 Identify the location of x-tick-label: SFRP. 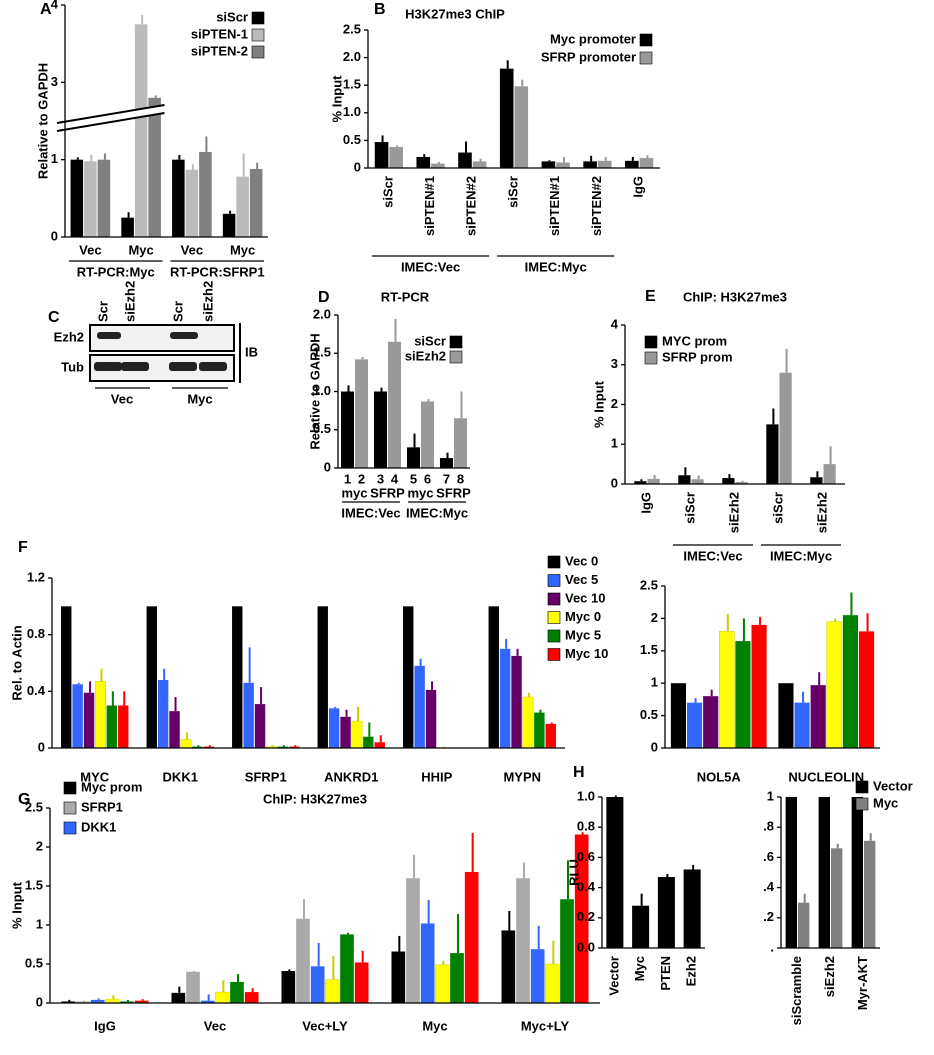
(387, 492).